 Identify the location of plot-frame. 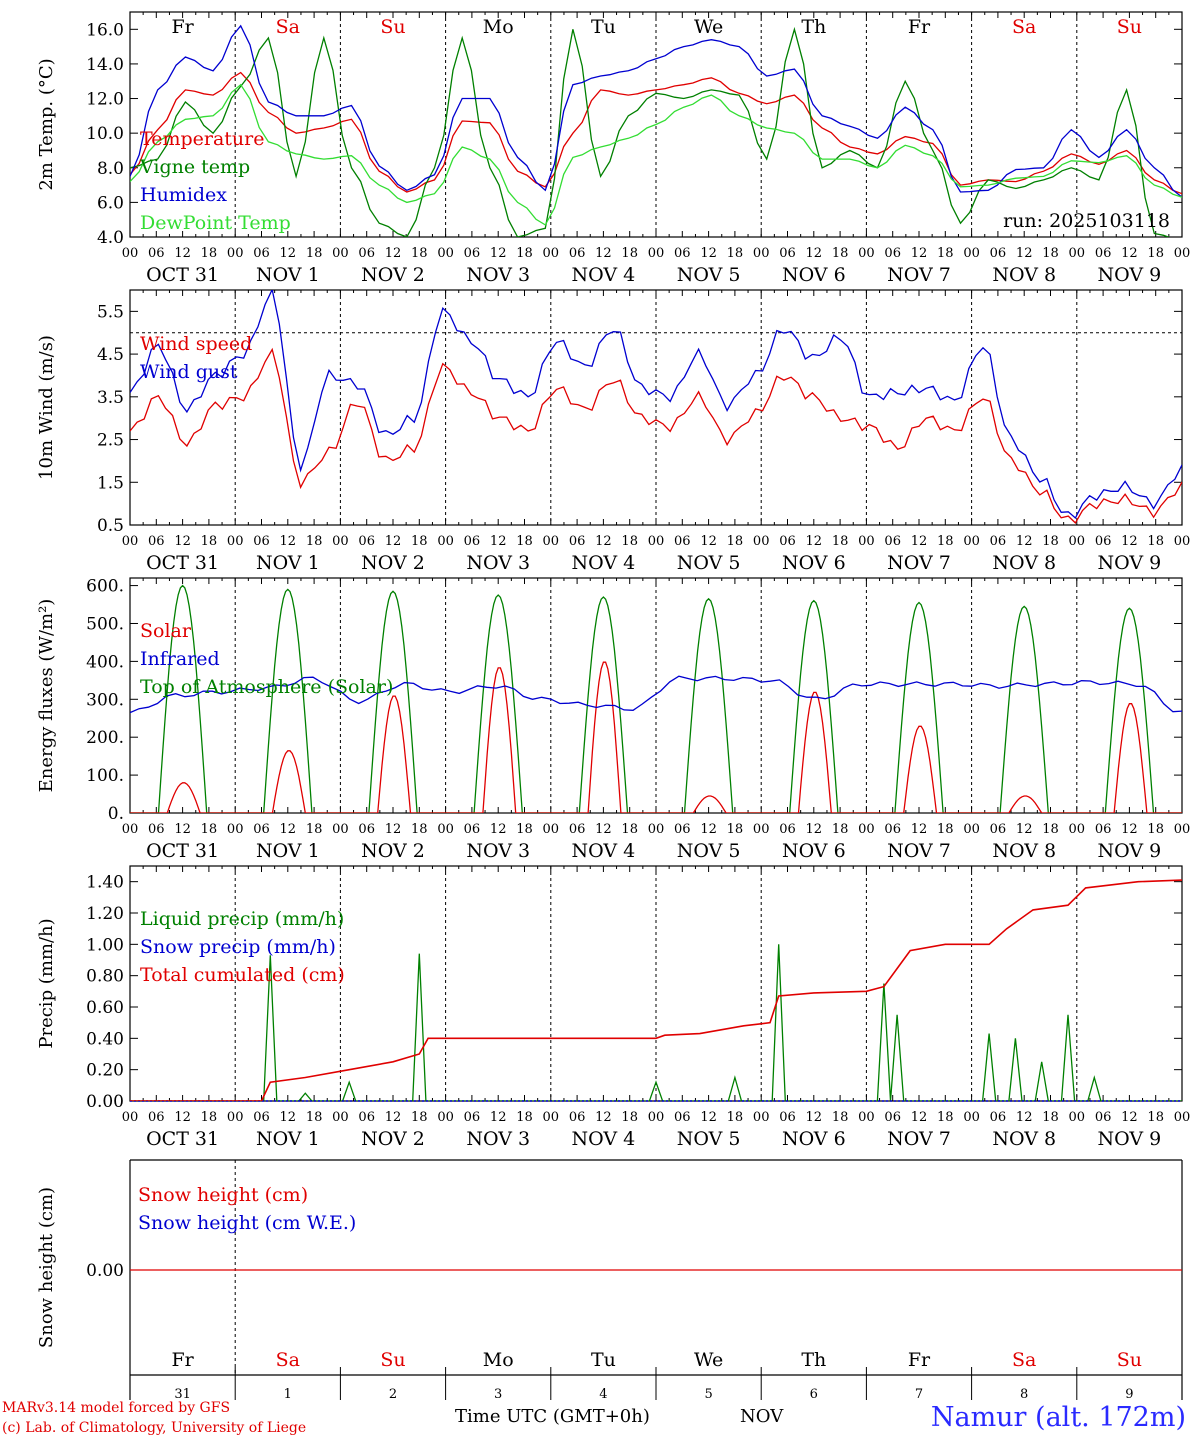
(656, 407).